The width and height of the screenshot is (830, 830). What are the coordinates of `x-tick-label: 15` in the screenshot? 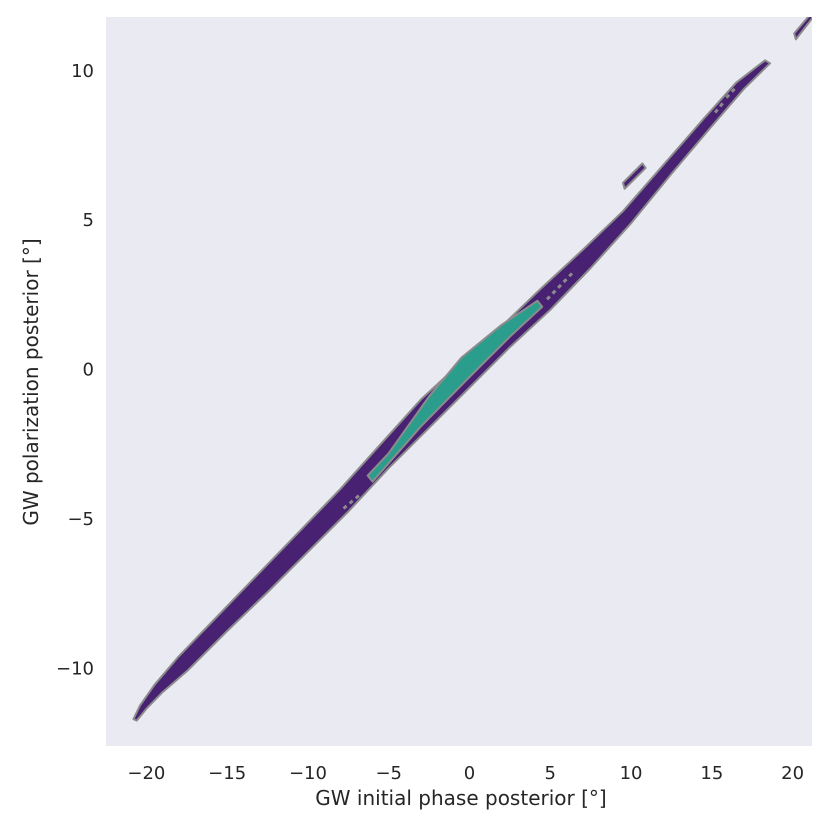 It's located at (711, 773).